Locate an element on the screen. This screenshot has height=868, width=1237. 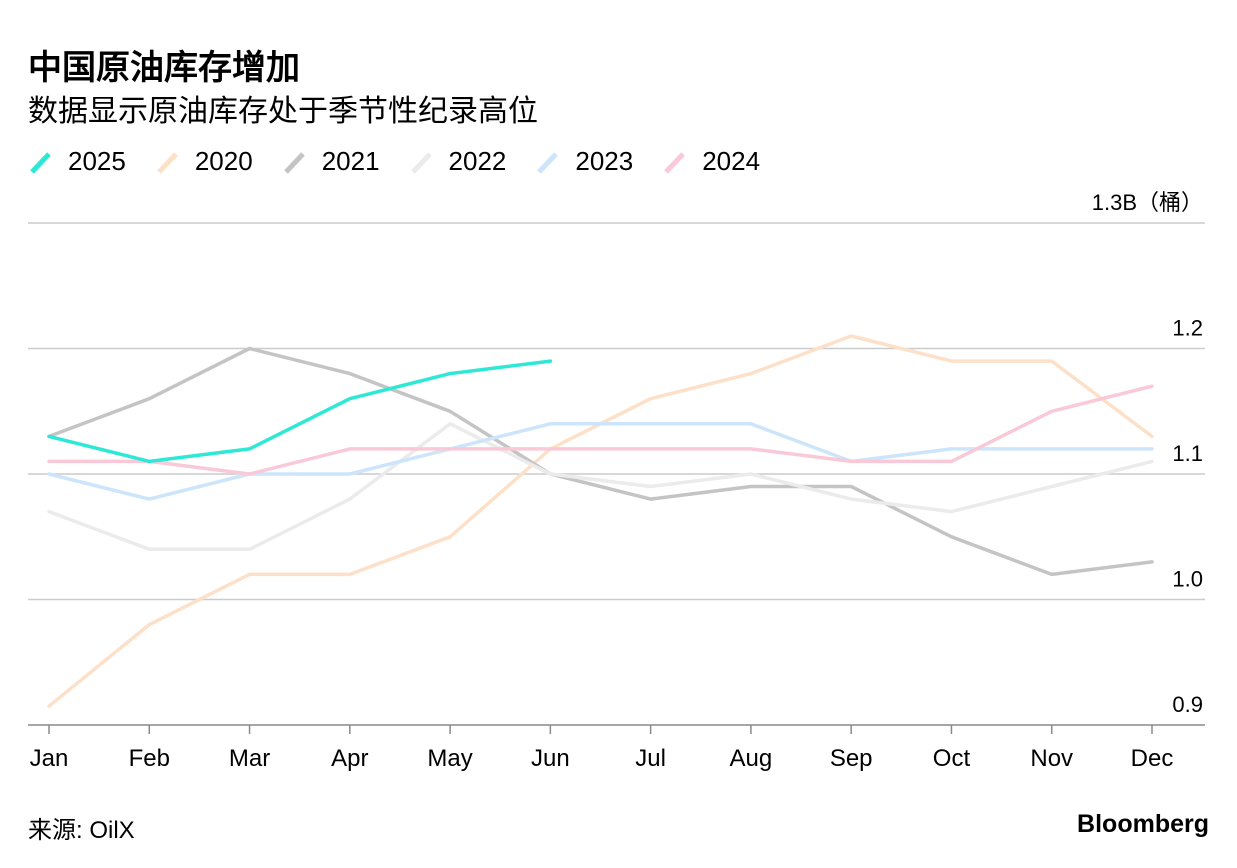
y-tick-label: 1.2 is located at coordinates (1187, 328).